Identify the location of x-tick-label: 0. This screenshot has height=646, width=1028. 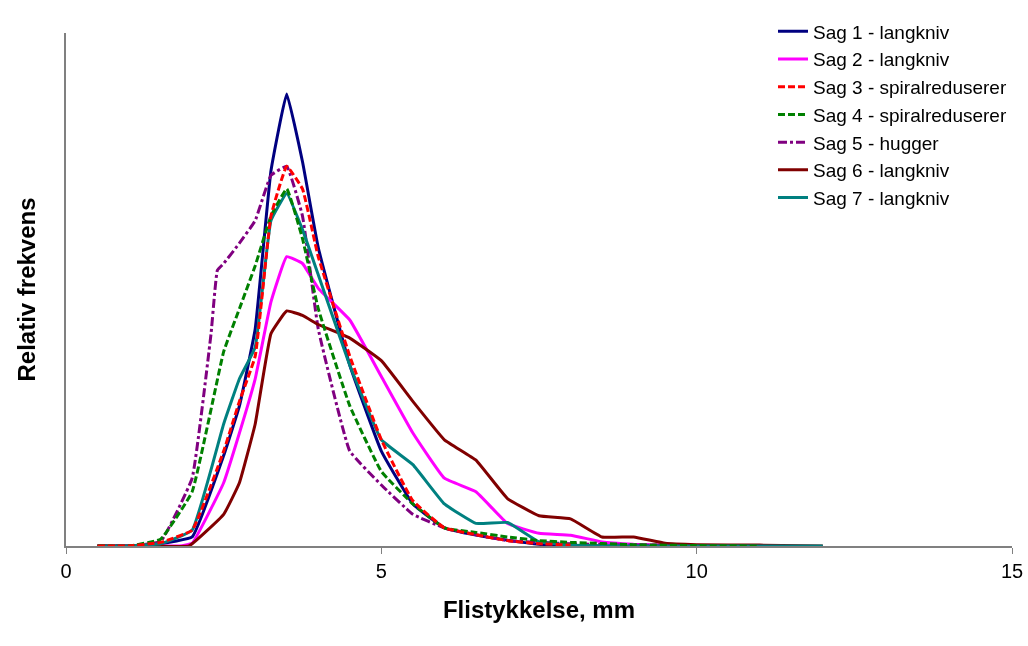
(66, 570).